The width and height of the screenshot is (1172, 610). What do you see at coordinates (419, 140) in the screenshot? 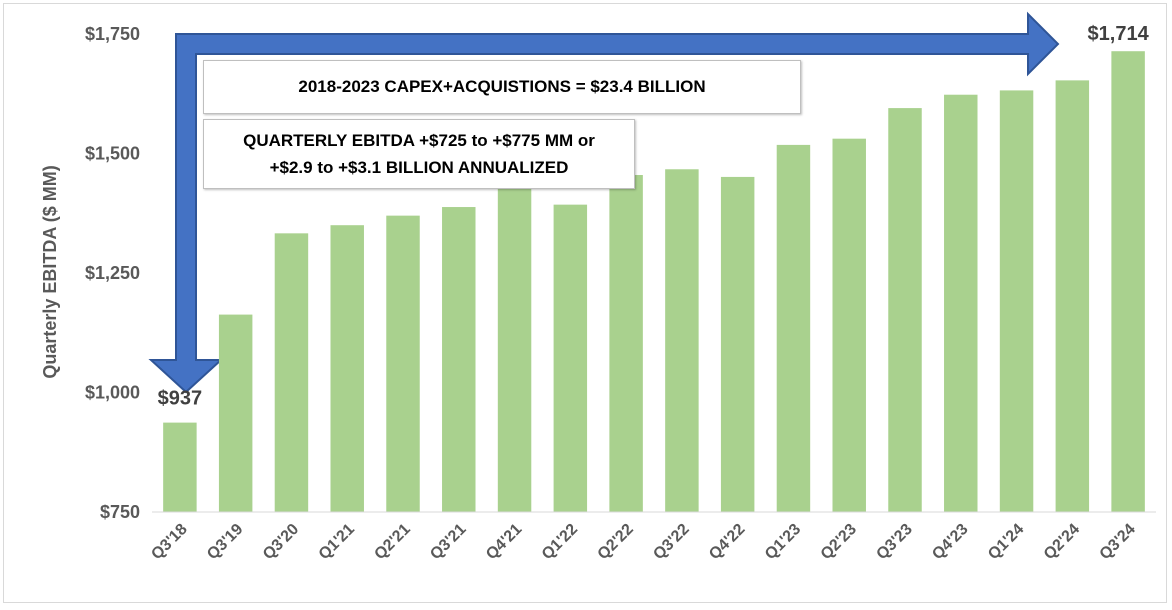
I see `ebitda-callout-line1: QUARTERLY EBITDA +$725 to +$775 MM or` at bounding box center [419, 140].